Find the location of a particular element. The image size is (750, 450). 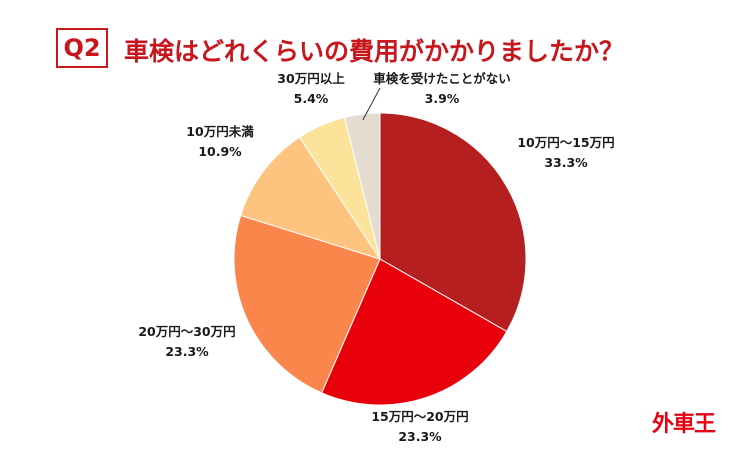

brand-logo: 外車王 is located at coordinates (684, 424).